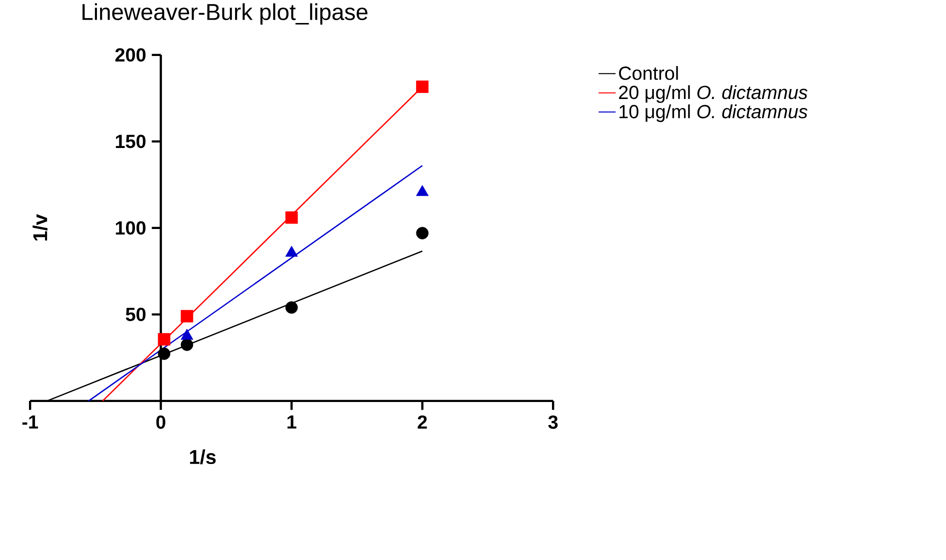 This screenshot has height=560, width=946. Describe the element at coordinates (553, 422) in the screenshot. I see `x-tick-label: 3` at that location.